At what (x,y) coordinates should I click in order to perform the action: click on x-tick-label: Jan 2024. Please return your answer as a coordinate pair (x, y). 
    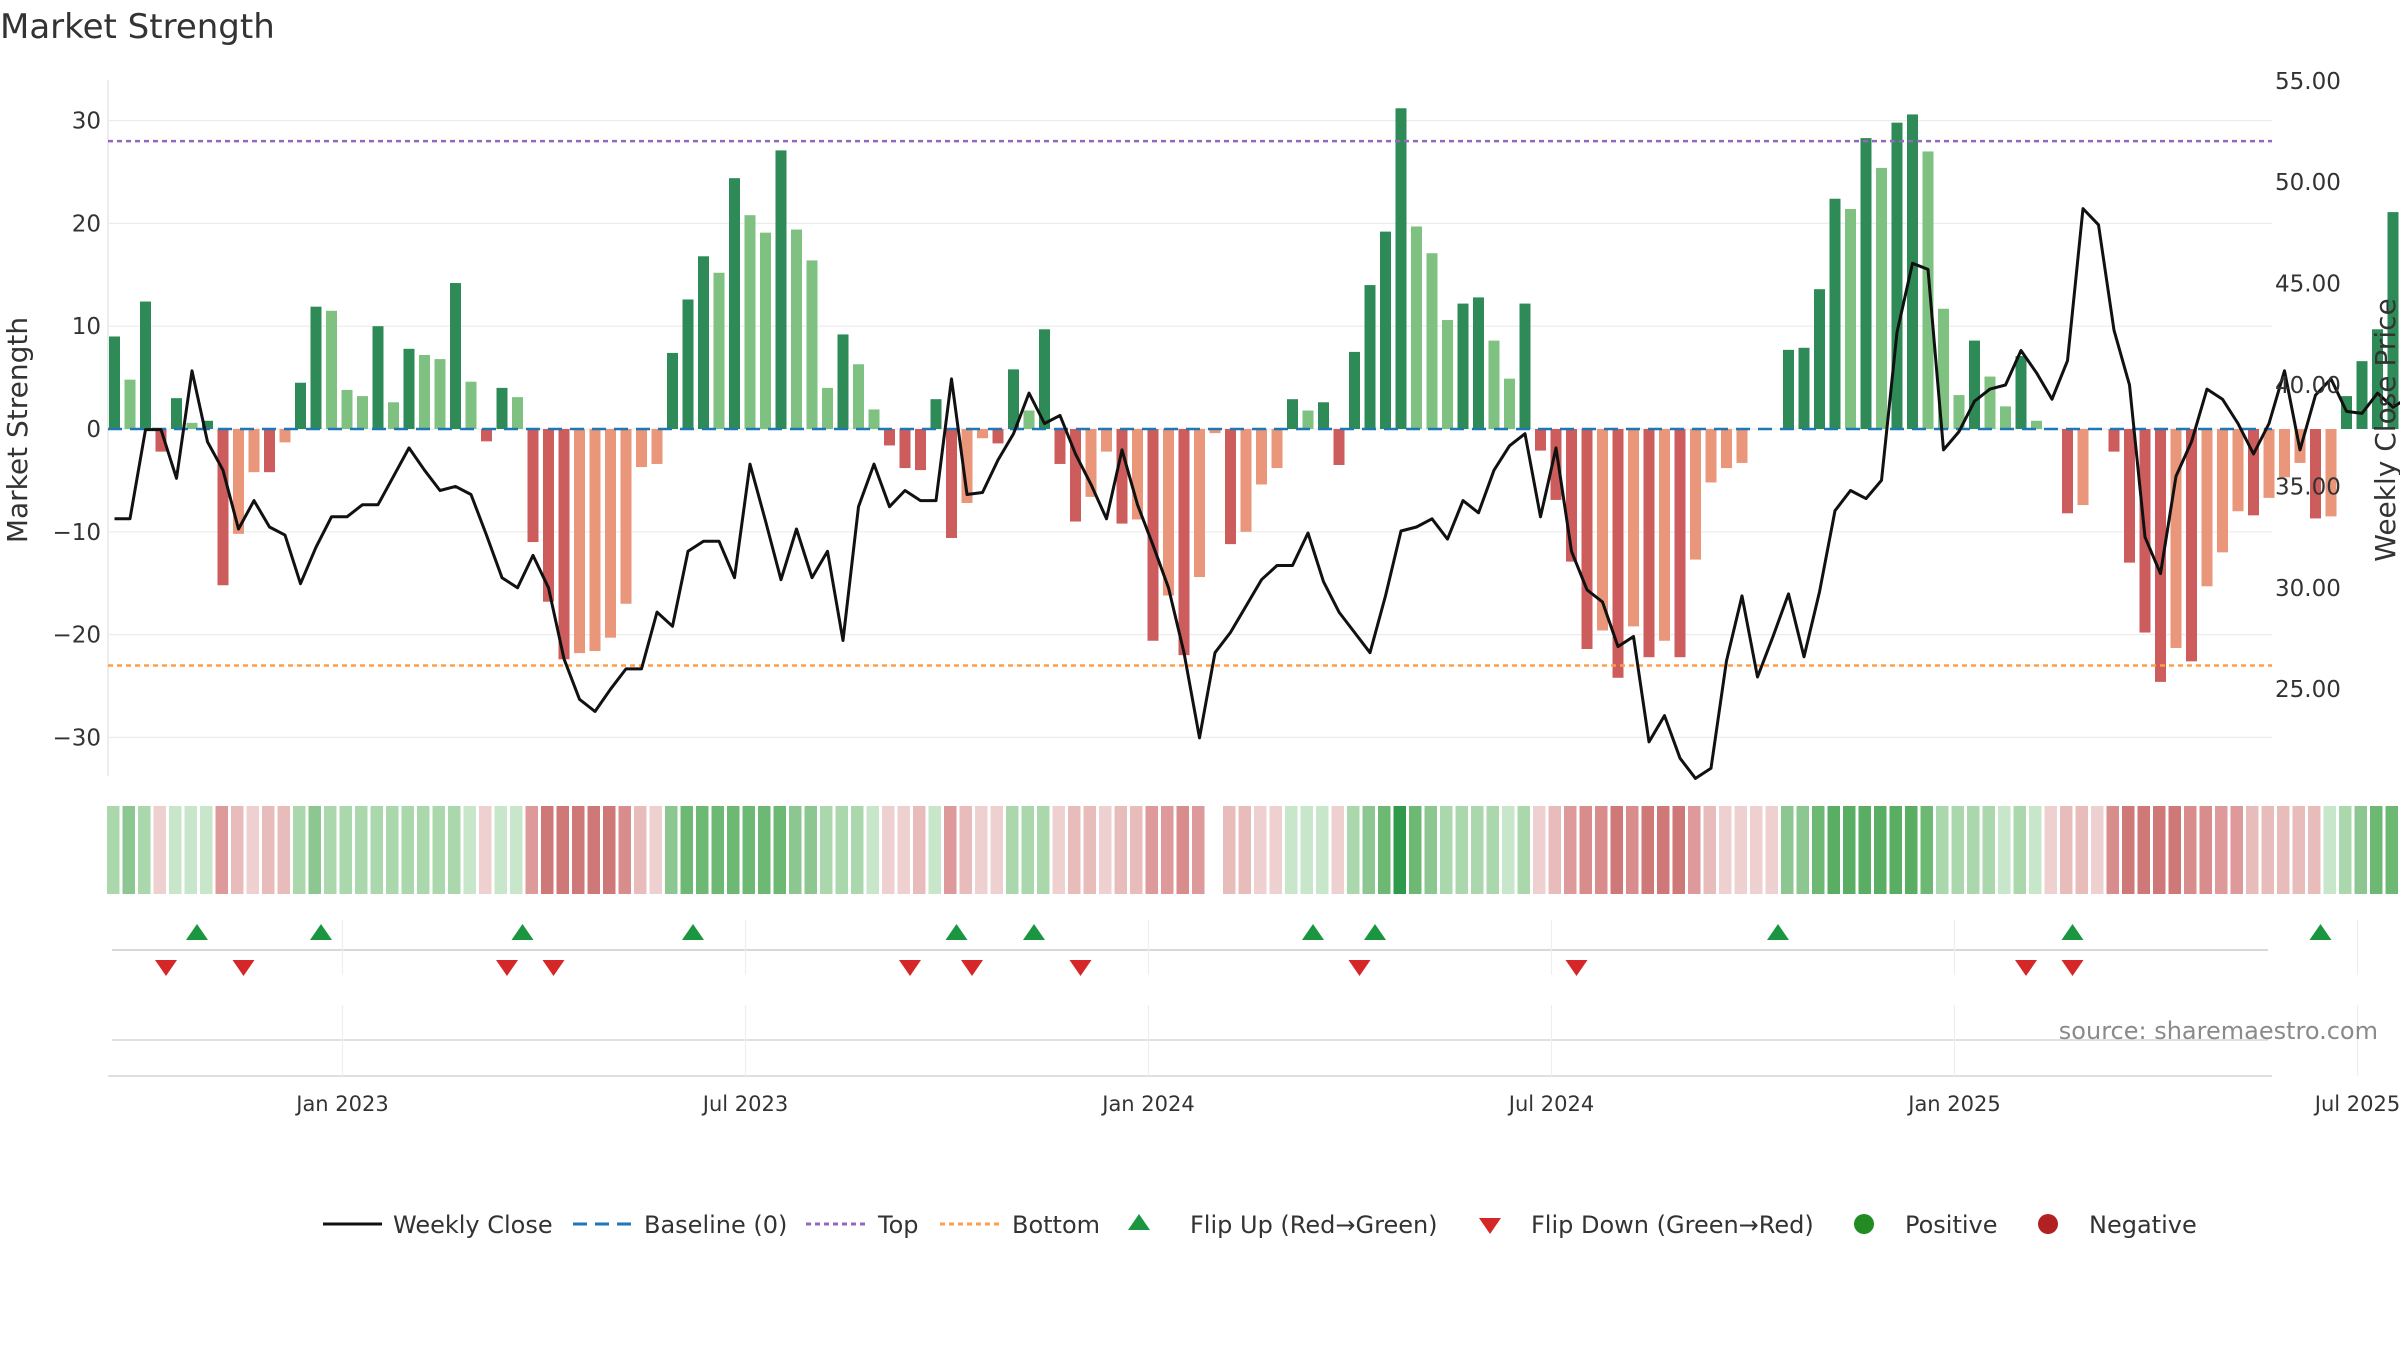
    Looking at the image, I should click on (1147, 1104).